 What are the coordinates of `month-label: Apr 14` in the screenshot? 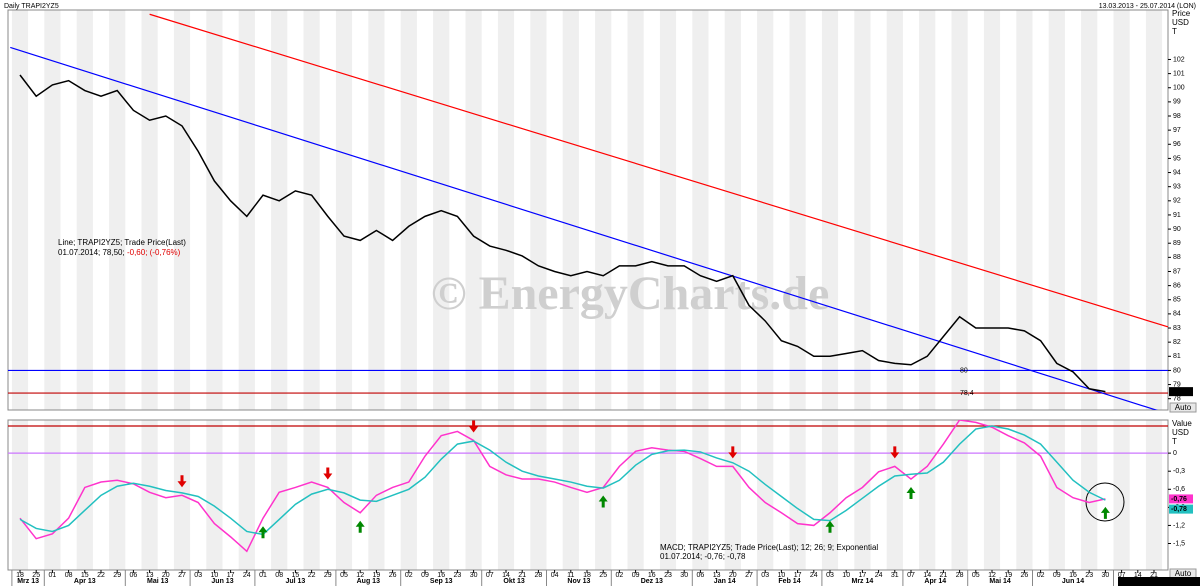 It's located at (935, 581).